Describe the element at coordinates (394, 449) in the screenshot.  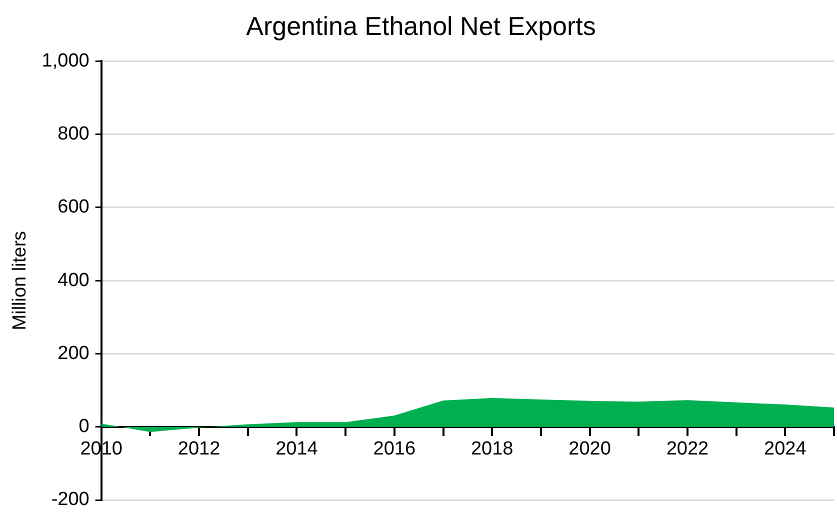
I see `x-tick-label: 2016` at that location.